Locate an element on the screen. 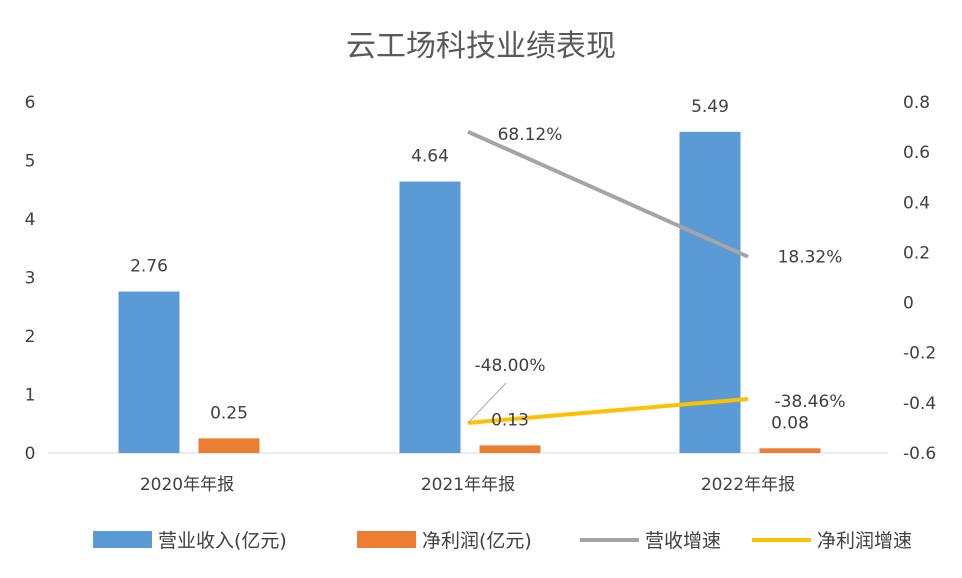 The height and width of the screenshot is (578, 962). data-label: -38.46% is located at coordinates (810, 402).